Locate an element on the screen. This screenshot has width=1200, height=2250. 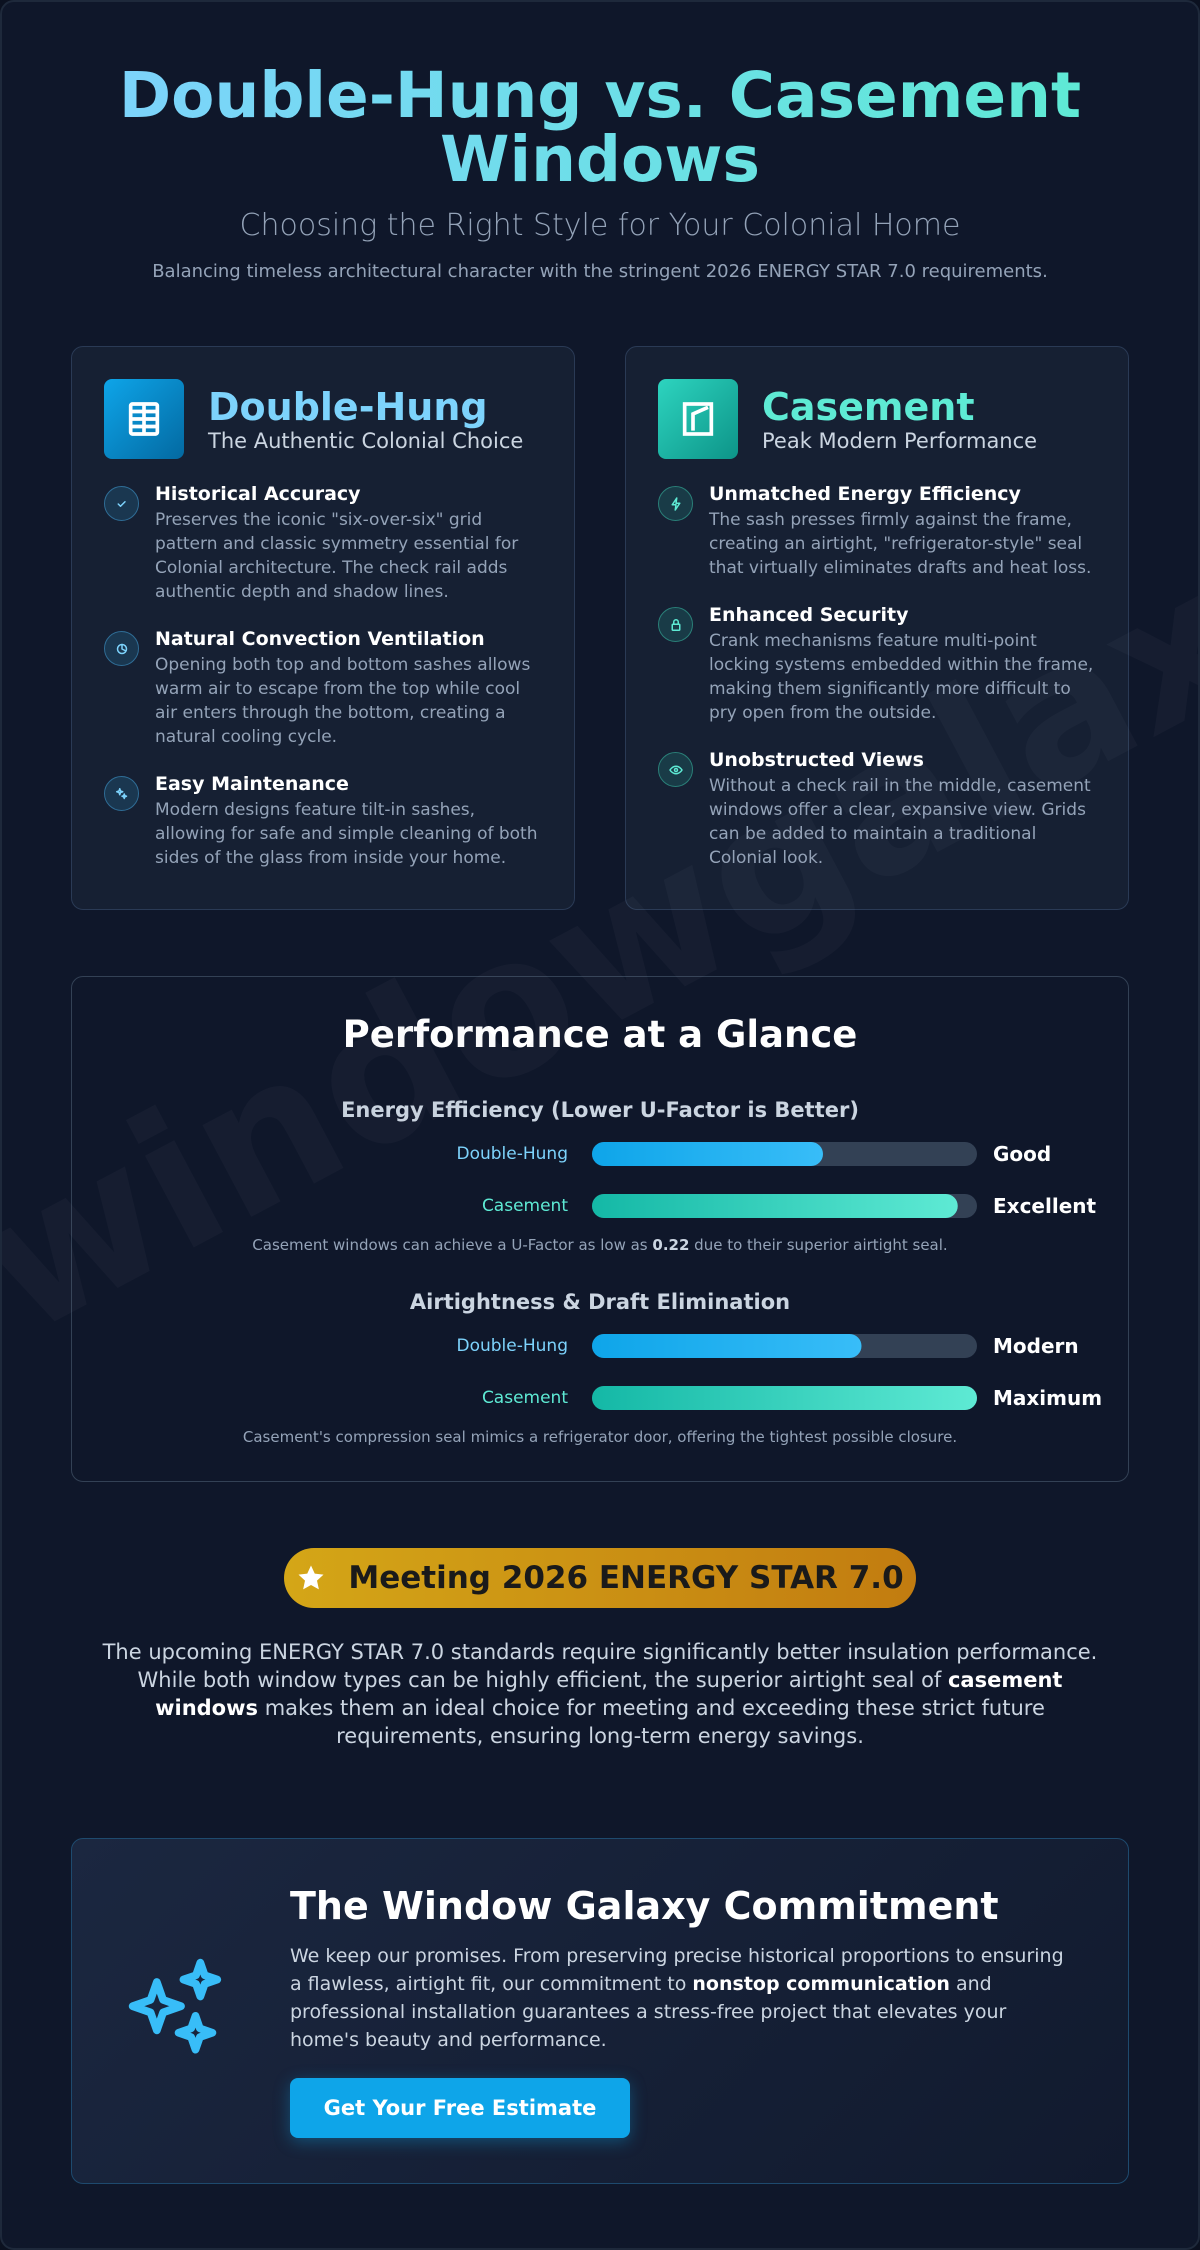
bar-row: Double-Hung Modern is located at coordinates (600, 1346).